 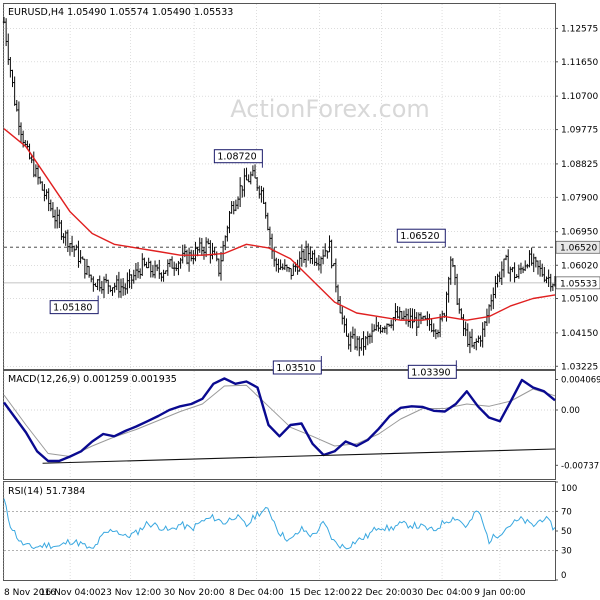 What do you see at coordinates (566, 512) in the screenshot?
I see `rsi-axis-label: 70` at bounding box center [566, 512].